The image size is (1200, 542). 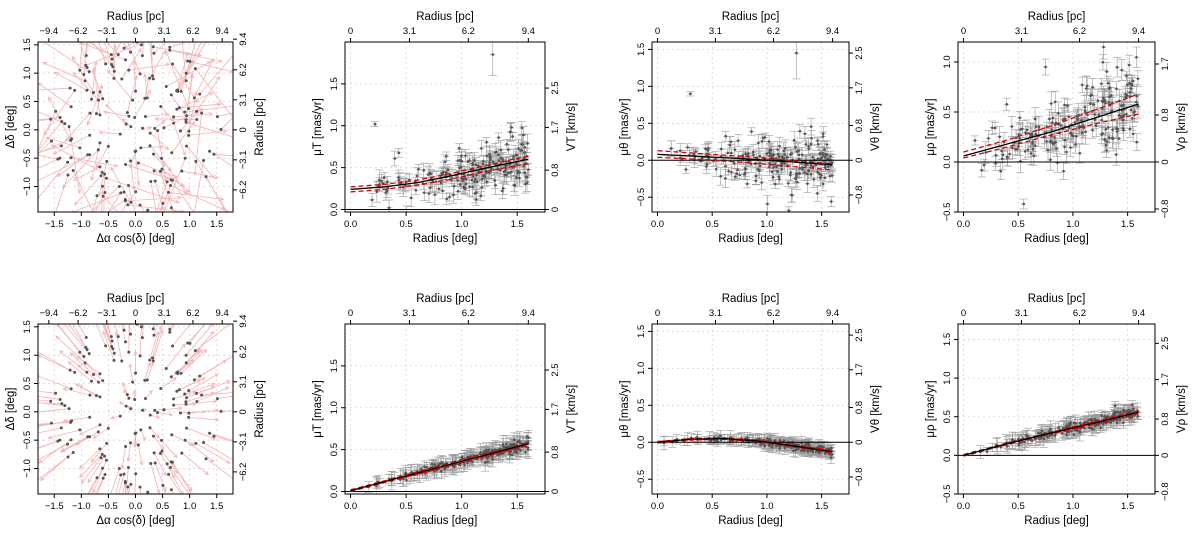 I want to click on y-tick-label: 1.0, so click(x=641, y=86).